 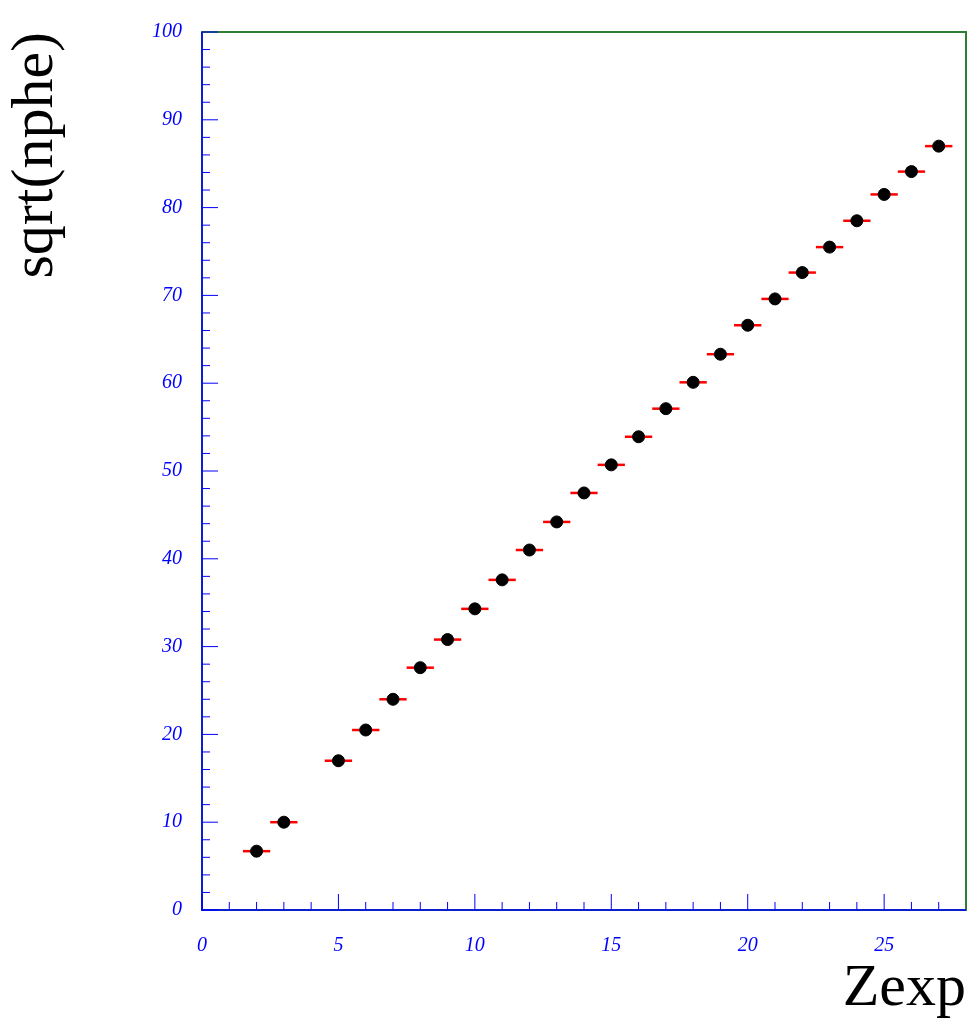 I want to click on y-tick-label: 40, so click(x=172, y=557).